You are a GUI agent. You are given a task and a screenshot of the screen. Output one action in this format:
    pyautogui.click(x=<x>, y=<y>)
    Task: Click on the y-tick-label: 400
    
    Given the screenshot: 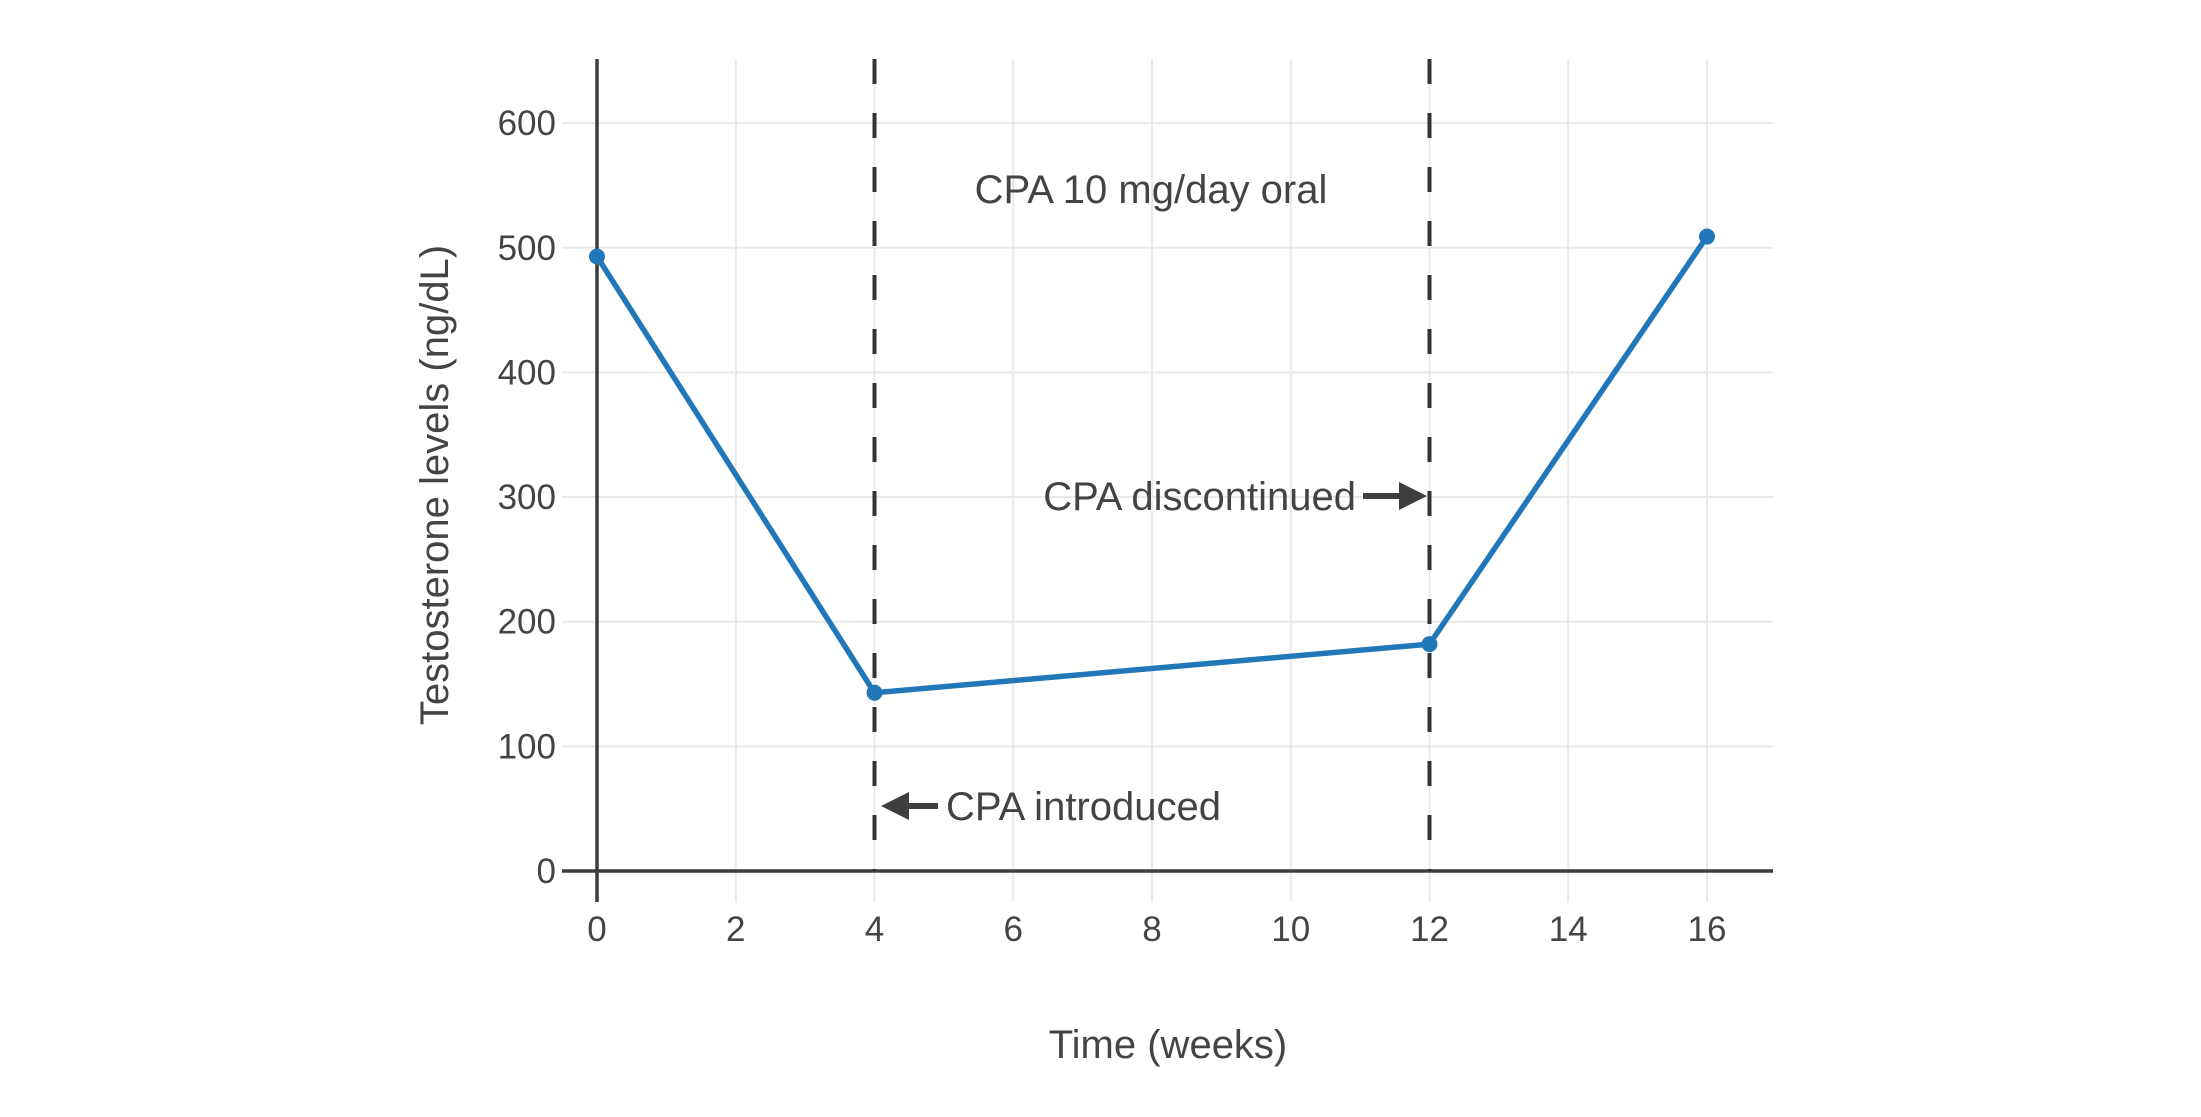 What is the action you would take?
    pyautogui.click(x=527, y=372)
    